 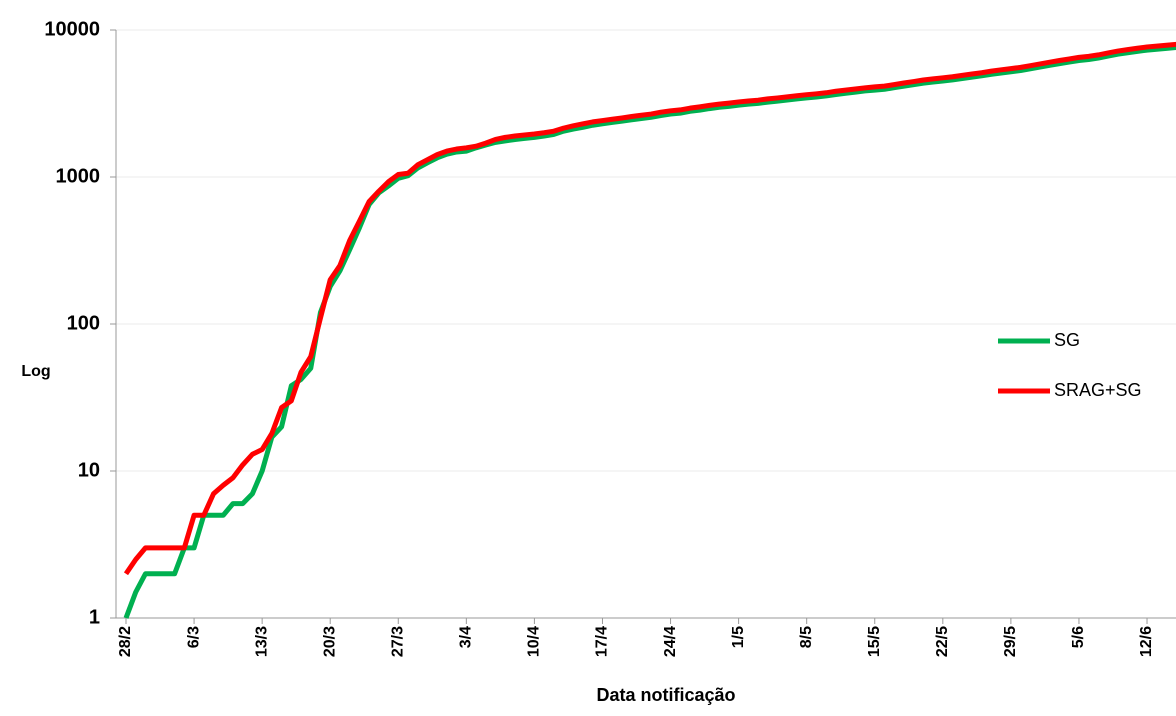 I want to click on y-tick-label: 1000, so click(x=78, y=176).